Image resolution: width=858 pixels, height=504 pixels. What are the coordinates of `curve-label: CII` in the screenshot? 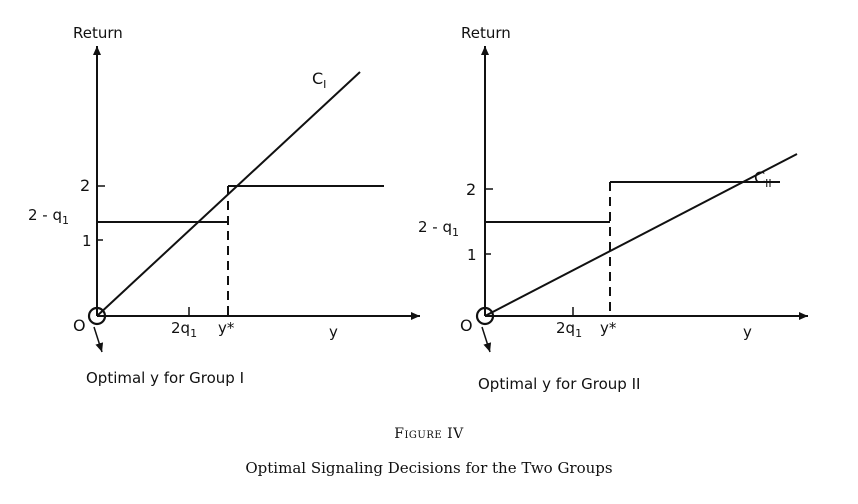 It's located at (763, 179).